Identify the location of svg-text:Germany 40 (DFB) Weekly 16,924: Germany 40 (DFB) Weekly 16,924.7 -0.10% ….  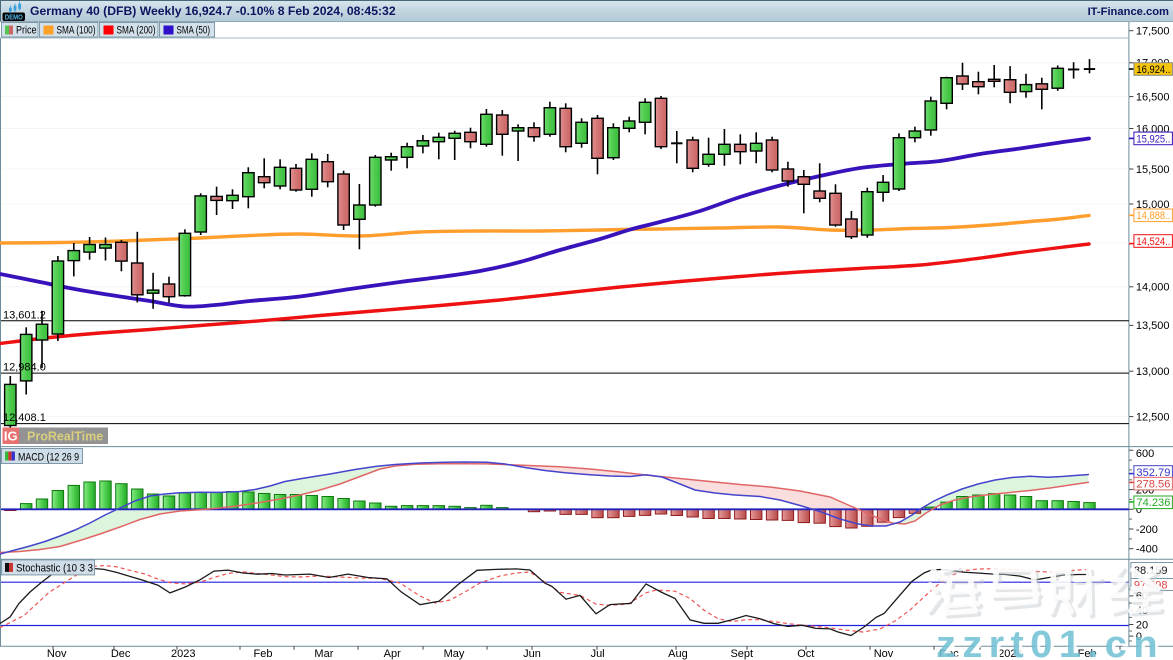
(213, 11).